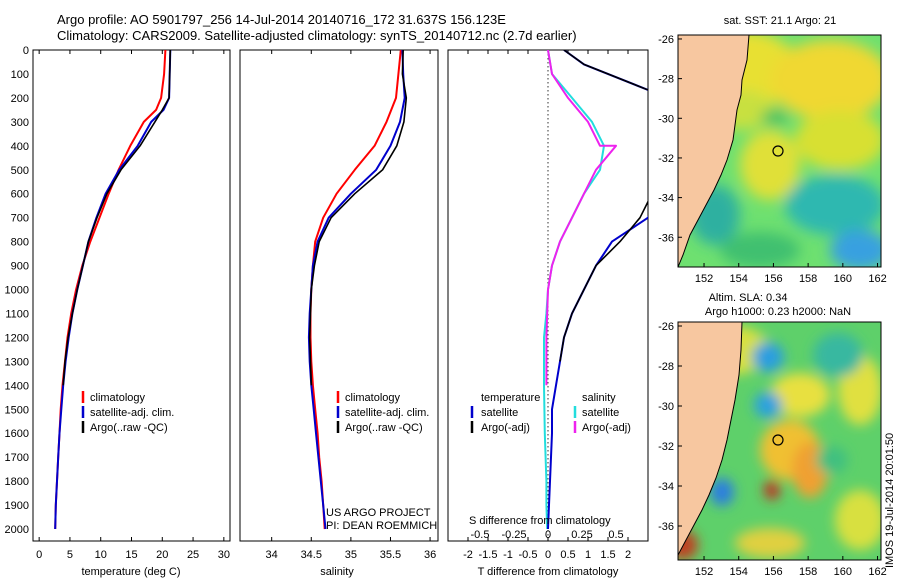  What do you see at coordinates (540, 521) in the screenshot?
I see `s-difference-label: S difference from climatology` at bounding box center [540, 521].